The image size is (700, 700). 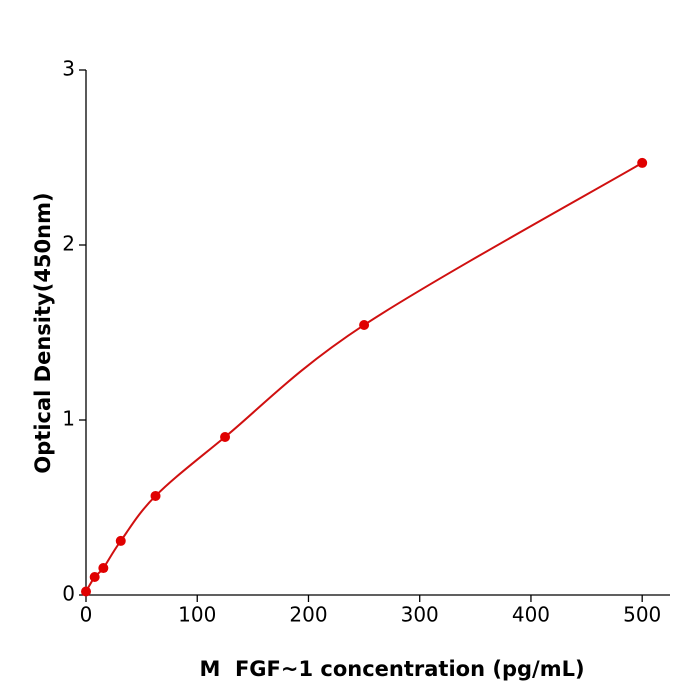 I want to click on x-axis-label: M FGF~1 concentration (pg/mL), so click(x=391, y=669).